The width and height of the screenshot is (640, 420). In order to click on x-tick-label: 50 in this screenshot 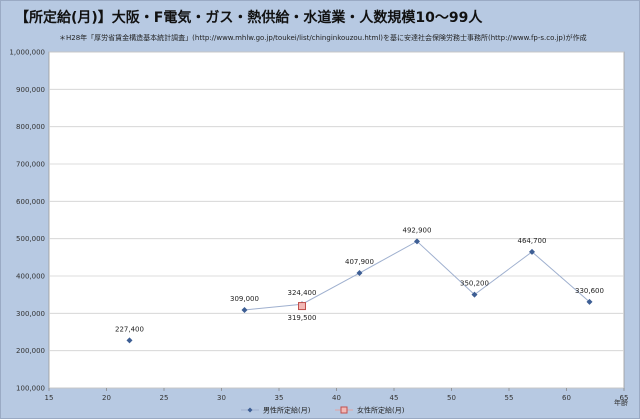, I will do `click(451, 398)`.